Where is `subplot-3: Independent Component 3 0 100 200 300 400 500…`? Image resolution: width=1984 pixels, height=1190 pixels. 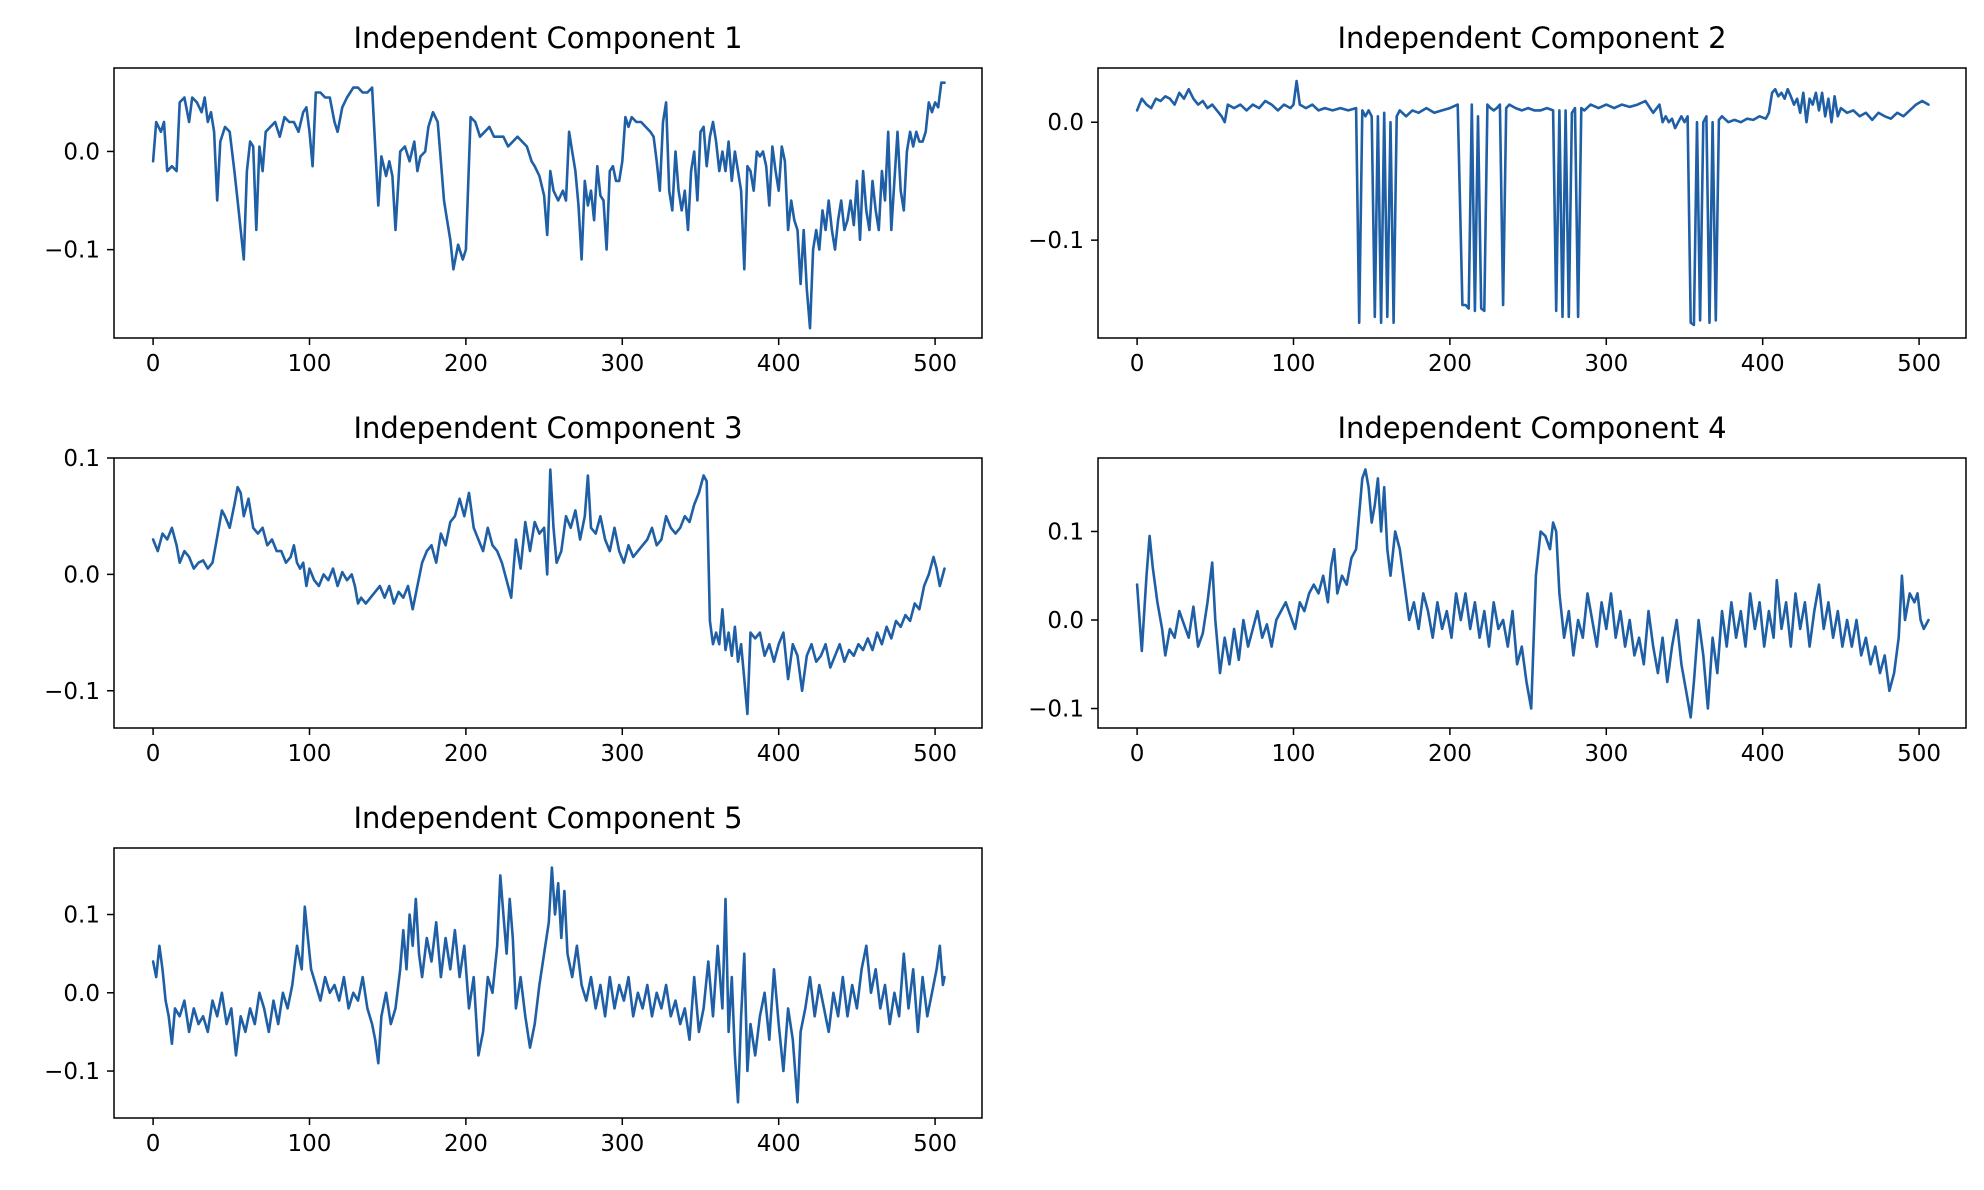
subplot-3: Independent Component 3 0 100 200 300 400 500… is located at coordinates (513, 589).